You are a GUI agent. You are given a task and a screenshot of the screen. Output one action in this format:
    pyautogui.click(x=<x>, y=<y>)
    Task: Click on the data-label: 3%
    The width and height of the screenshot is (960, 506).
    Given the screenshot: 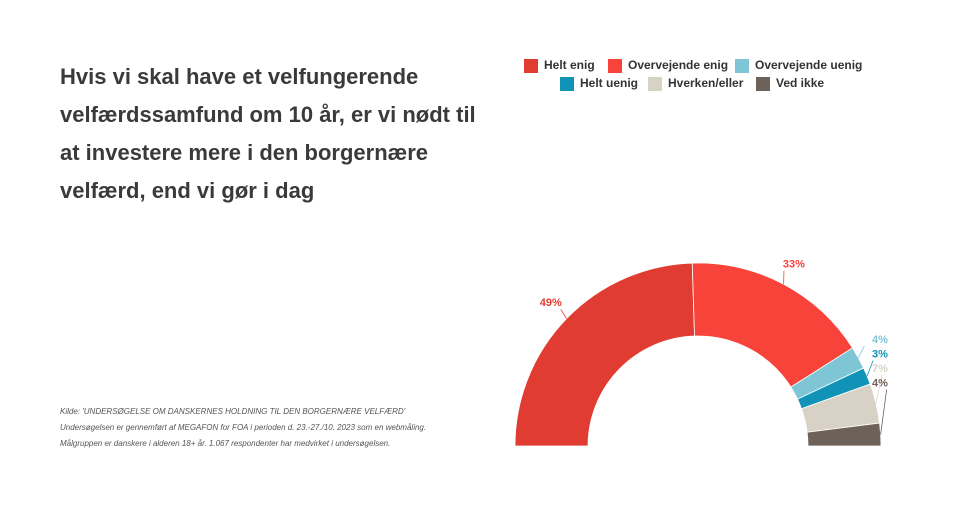 What is the action you would take?
    pyautogui.click(x=880, y=354)
    